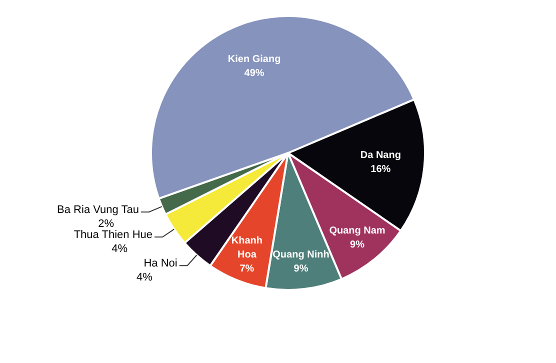 The height and width of the screenshot is (363, 556). What do you see at coordinates (254, 73) in the screenshot?
I see `data-label: 49%` at bounding box center [254, 73].